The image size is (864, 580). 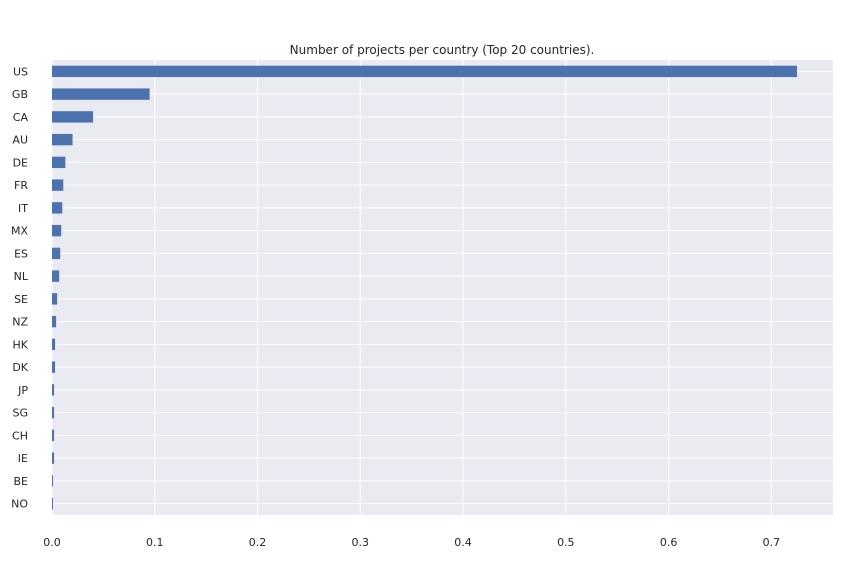 What do you see at coordinates (57, 230) in the screenshot?
I see `bar-mx` at bounding box center [57, 230].